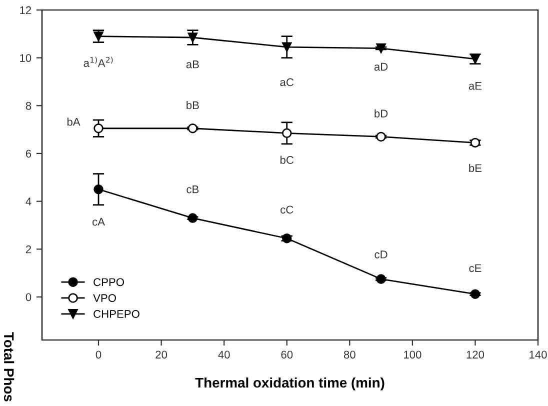 The height and width of the screenshot is (406, 548). I want to click on y-axis-title: Total Phos, so click(9, 367).